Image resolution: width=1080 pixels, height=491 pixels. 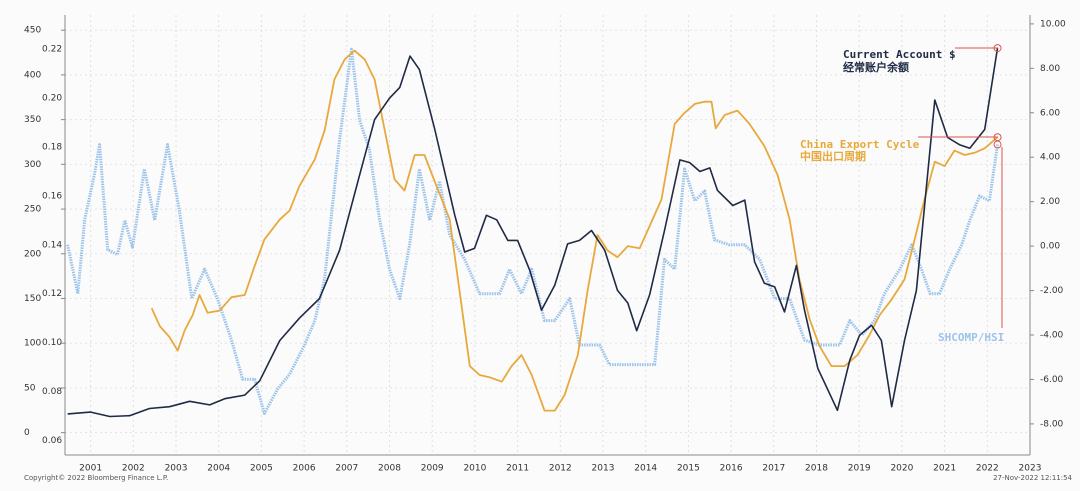 I want to click on x-tick-label: 2005, so click(x=261, y=469).